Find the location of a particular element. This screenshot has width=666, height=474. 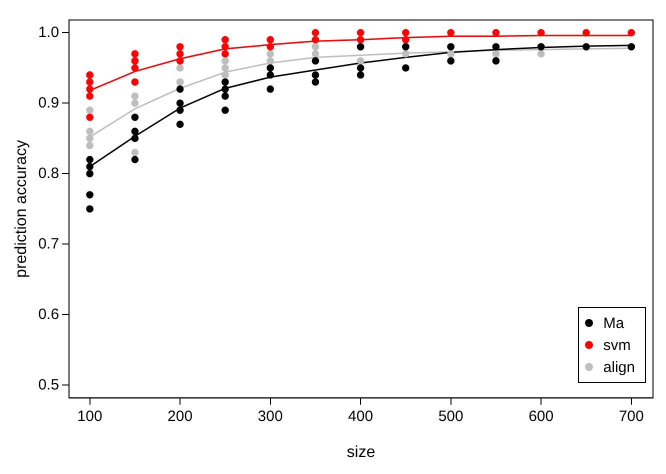

y-tick-label: 0.8 is located at coordinates (49, 173).